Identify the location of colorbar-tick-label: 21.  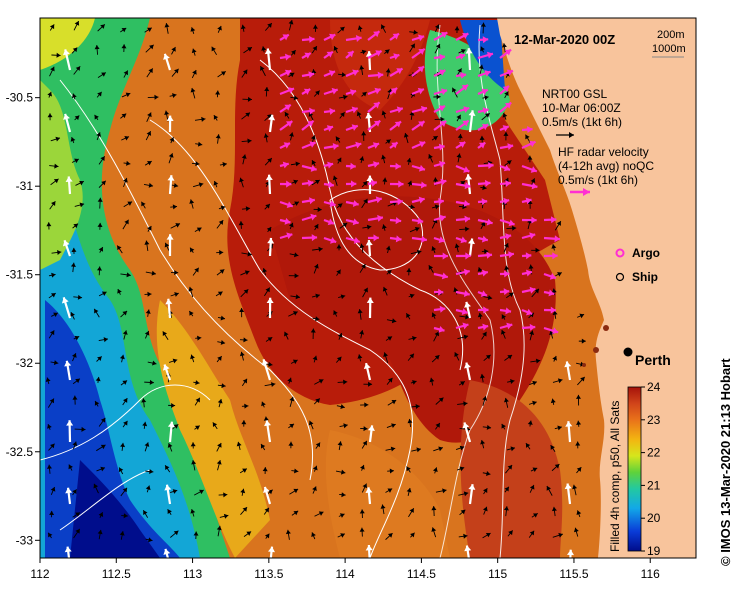
(654, 485).